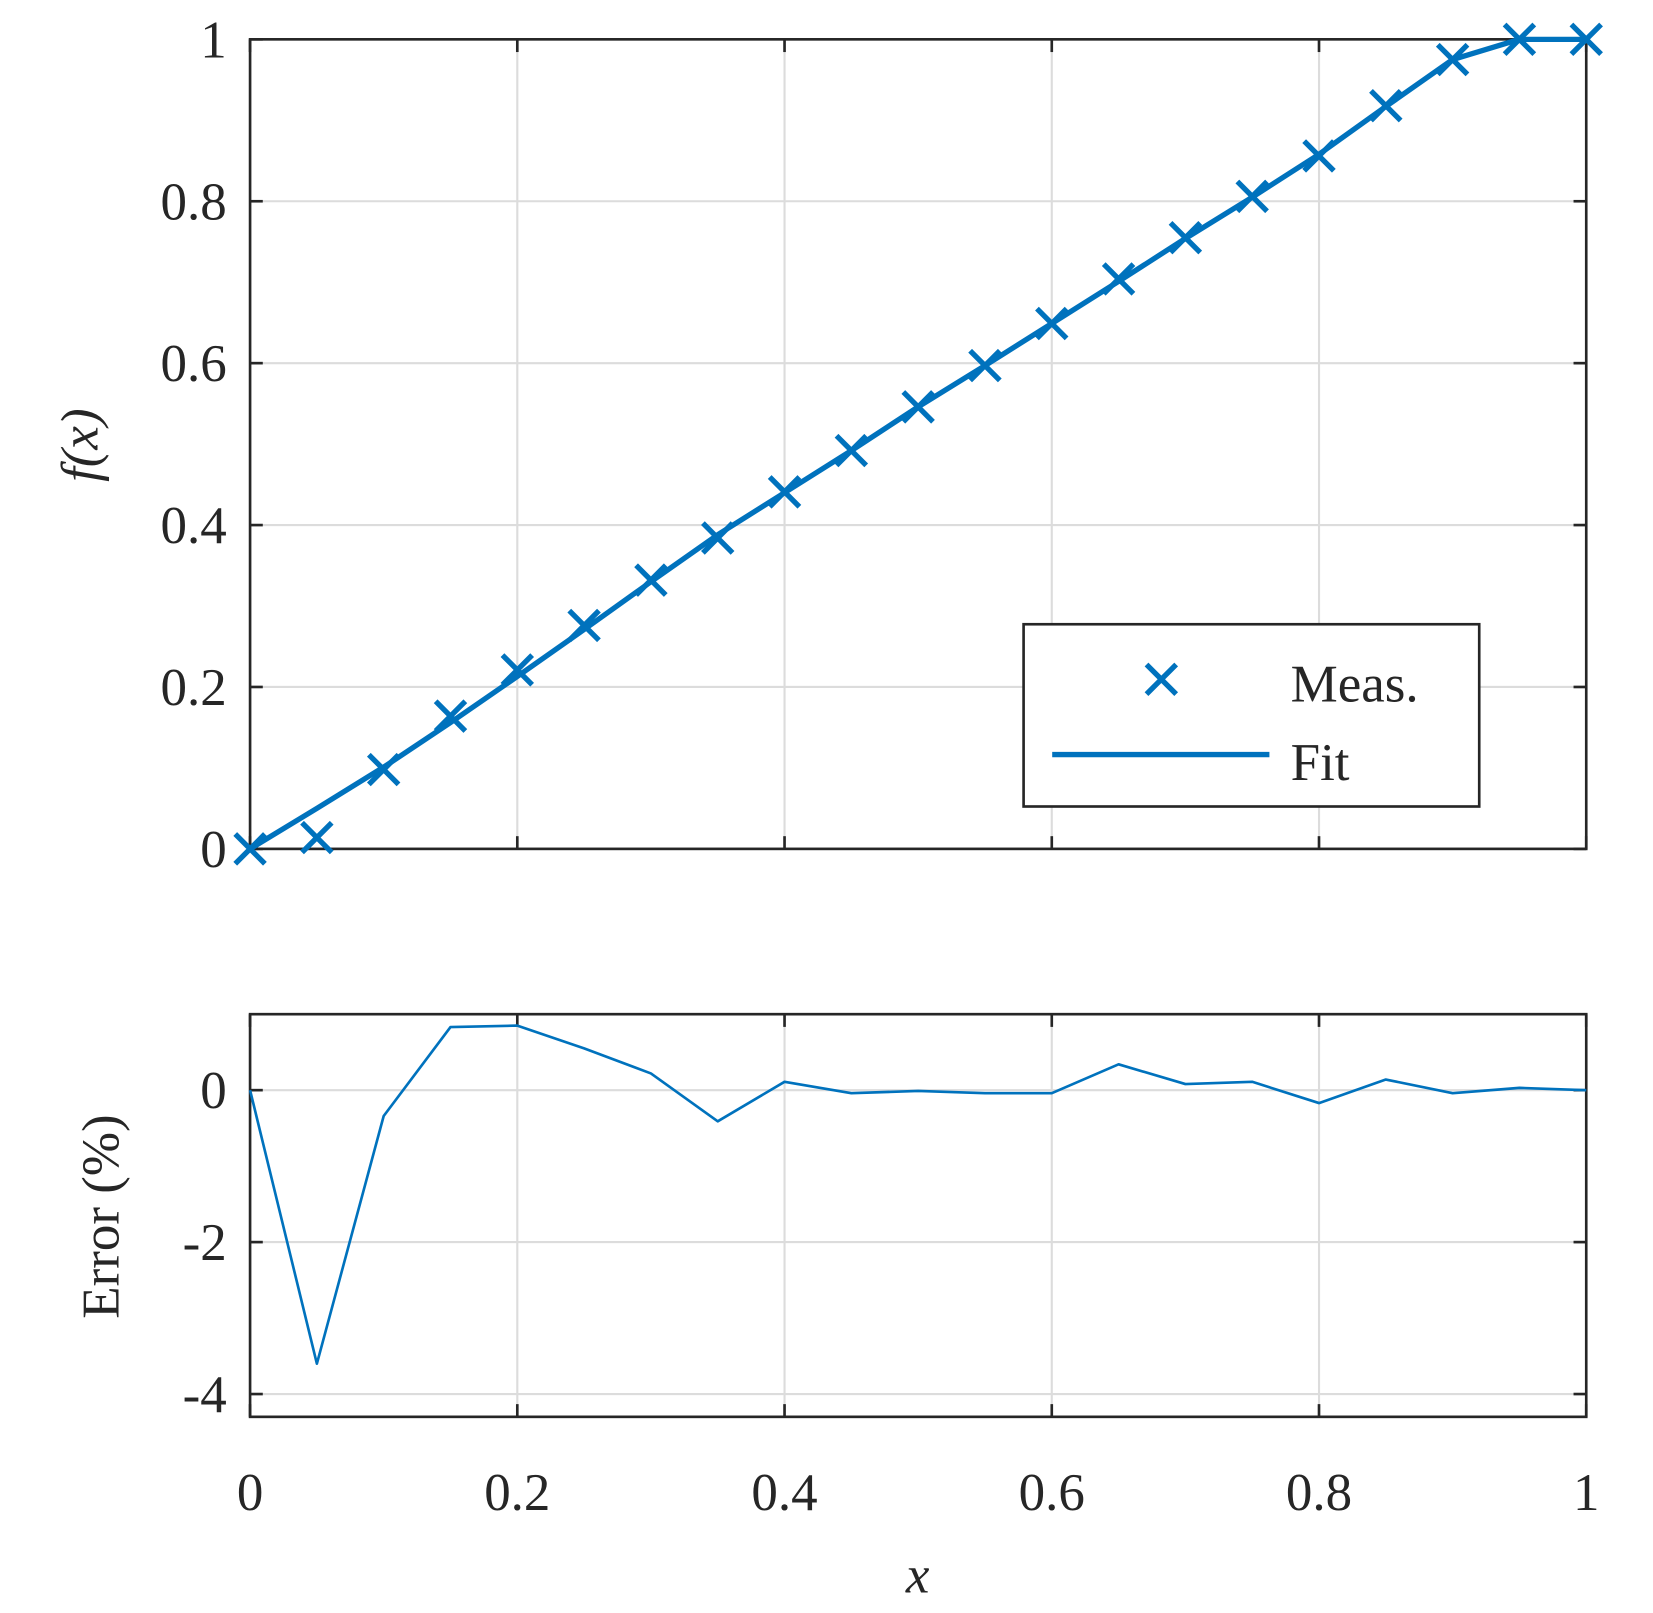 The image size is (1653, 1613). I want to click on x-tick-label: 0, so click(250, 1493).